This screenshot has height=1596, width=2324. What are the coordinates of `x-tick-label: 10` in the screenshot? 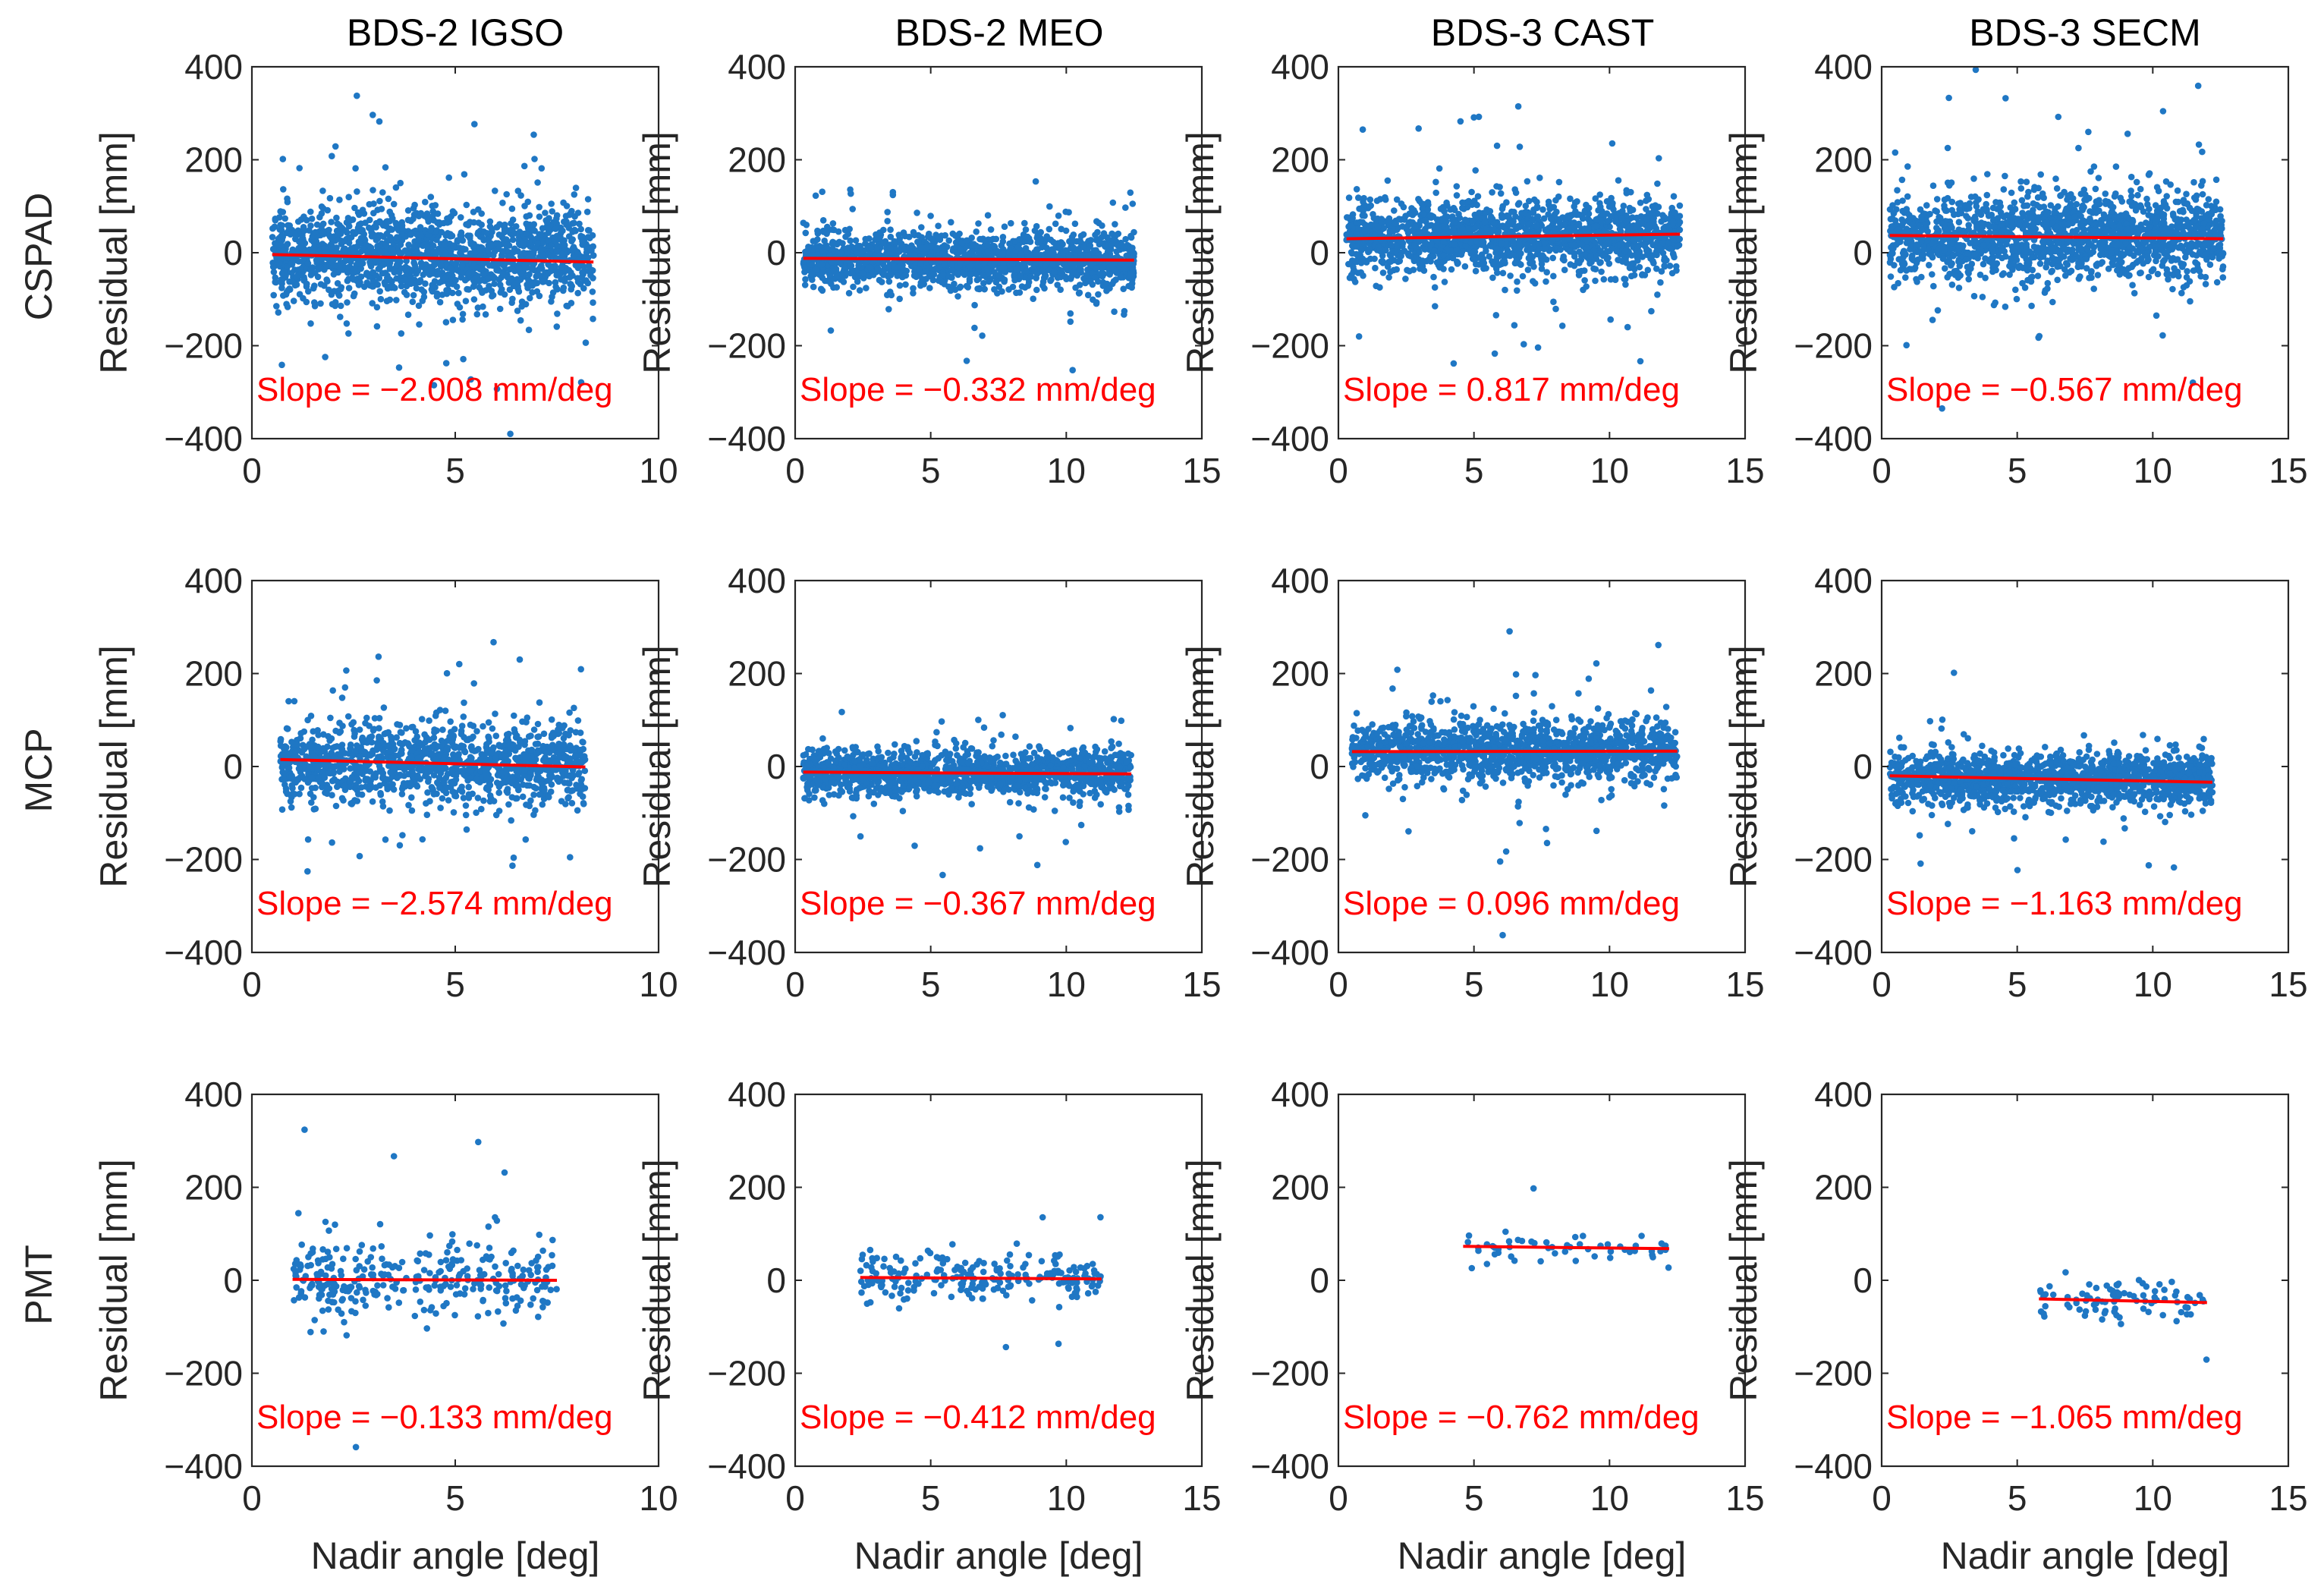 It's located at (658, 471).